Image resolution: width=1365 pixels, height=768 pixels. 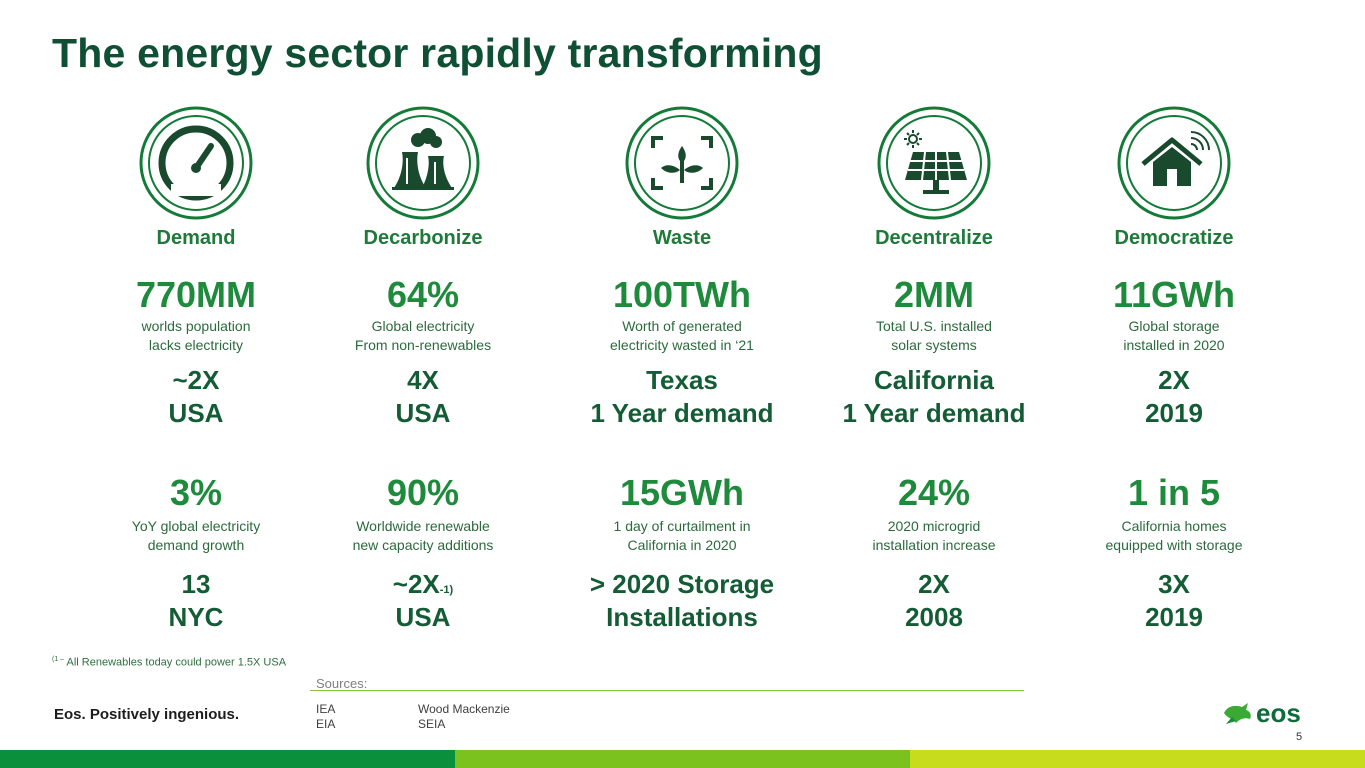 I want to click on stat-description-line: Total U.S. installed, so click(x=934, y=326).